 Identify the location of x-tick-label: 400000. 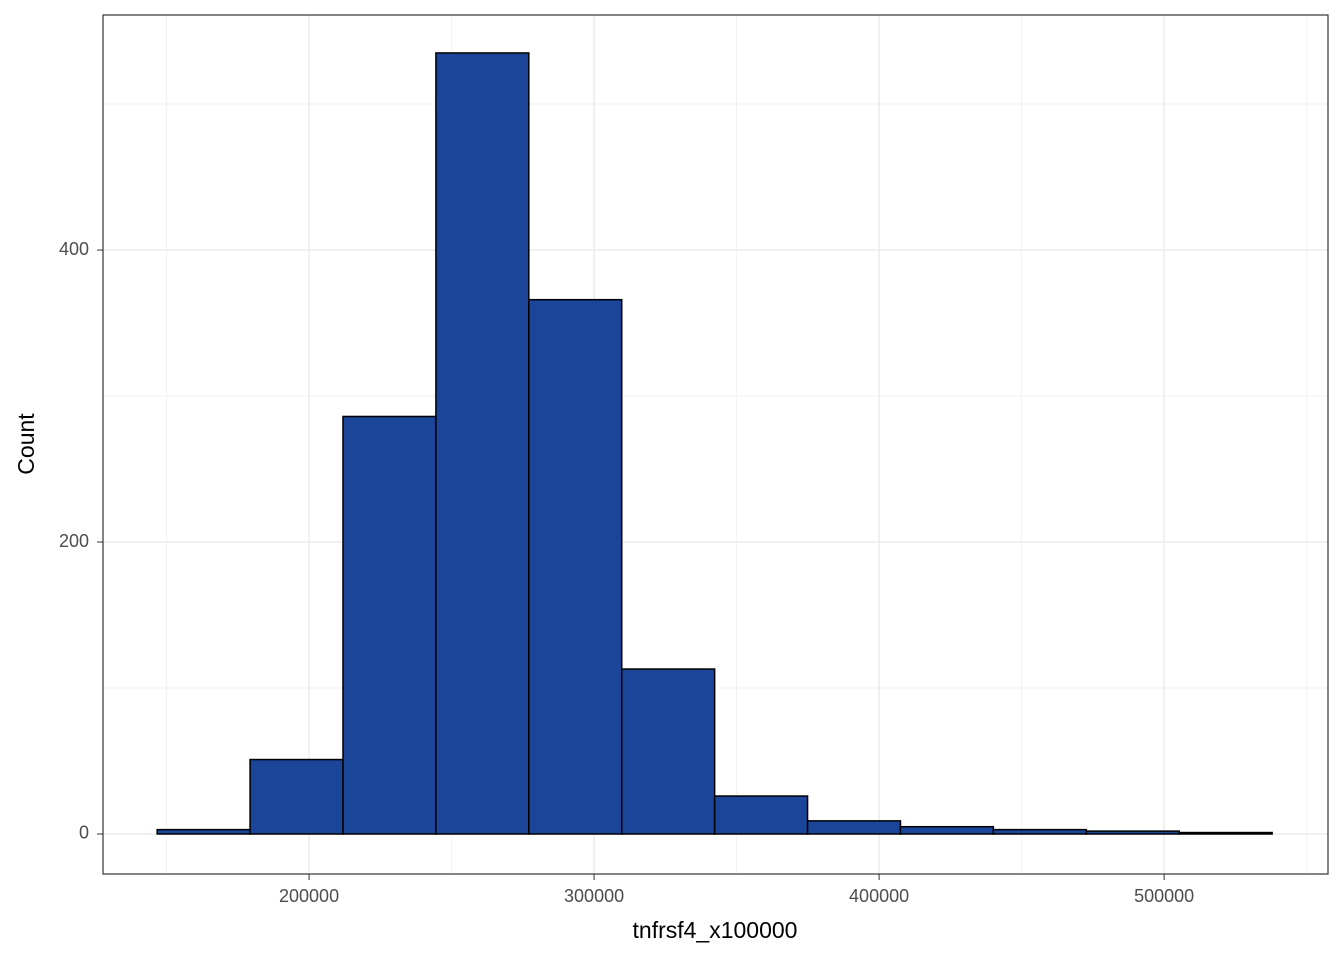
(879, 896).